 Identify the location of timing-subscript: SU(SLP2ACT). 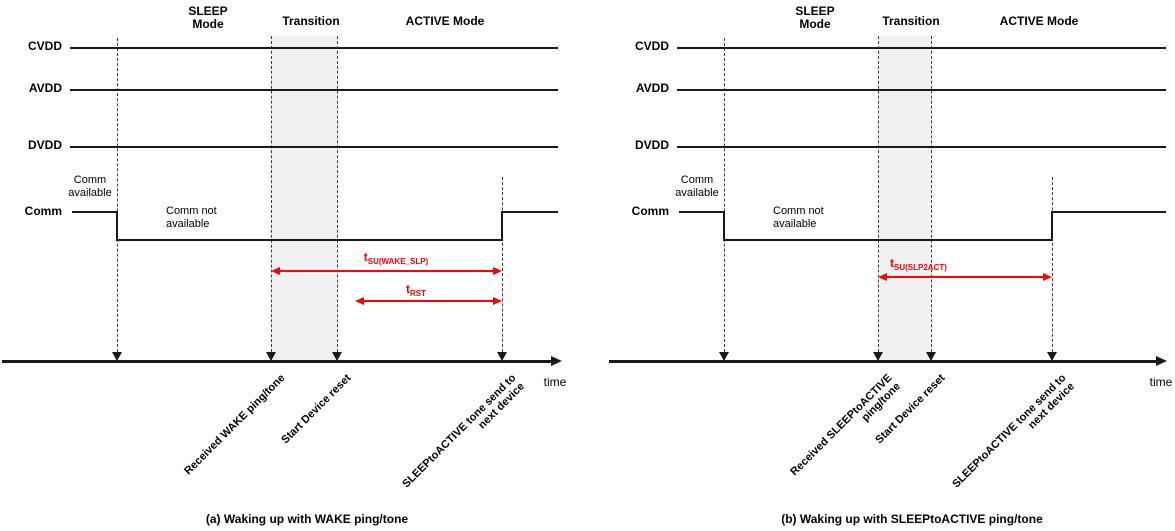
(920, 267).